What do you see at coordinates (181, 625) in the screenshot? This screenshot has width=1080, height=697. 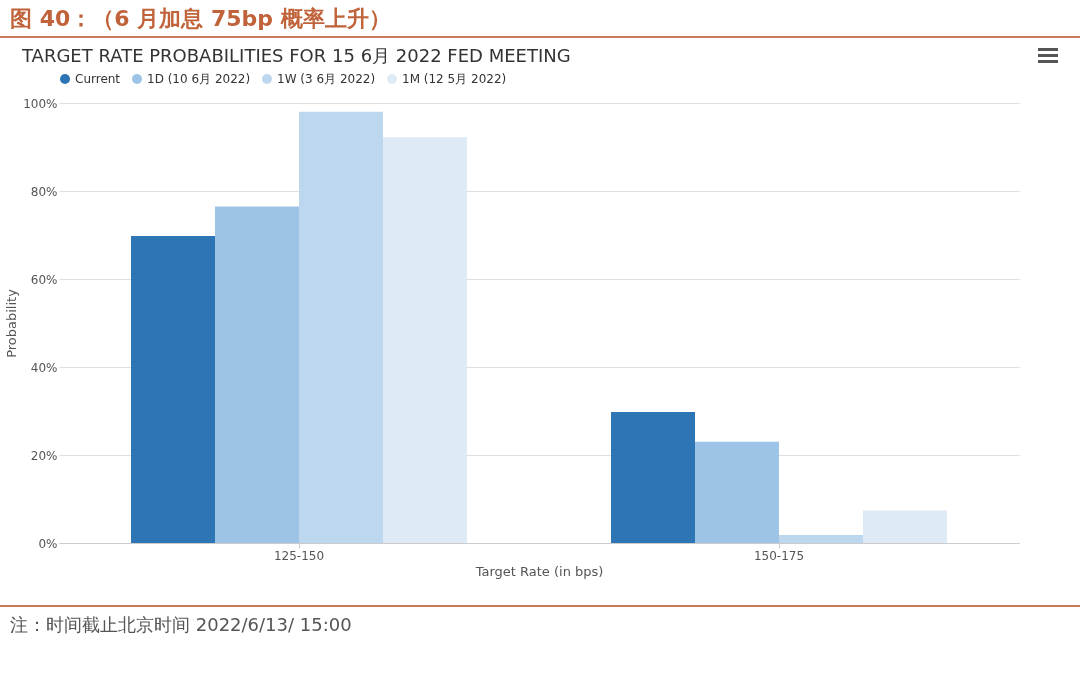 I see `text: 注：时间截止北京时间 2022/6/13/ 15:00` at bounding box center [181, 625].